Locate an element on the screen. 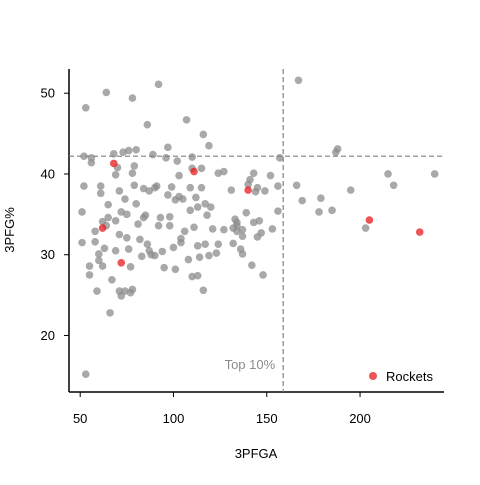  y-axis-label: 3PFG% is located at coordinates (9, 230).